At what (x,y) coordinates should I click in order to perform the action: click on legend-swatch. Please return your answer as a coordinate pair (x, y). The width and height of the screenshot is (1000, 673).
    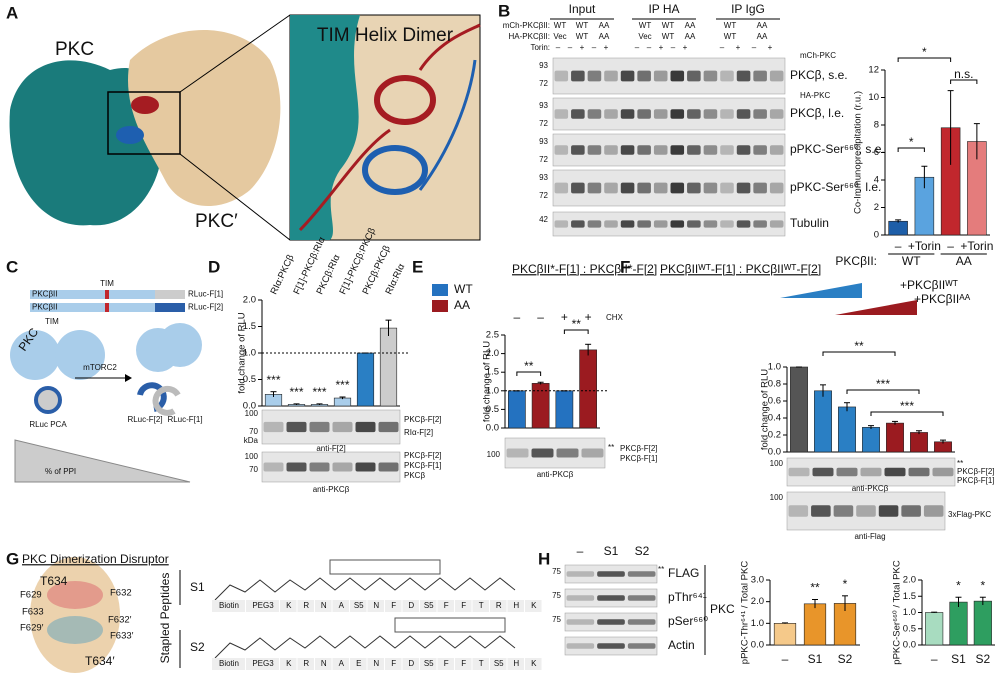
    Looking at the image, I should click on (440, 306).